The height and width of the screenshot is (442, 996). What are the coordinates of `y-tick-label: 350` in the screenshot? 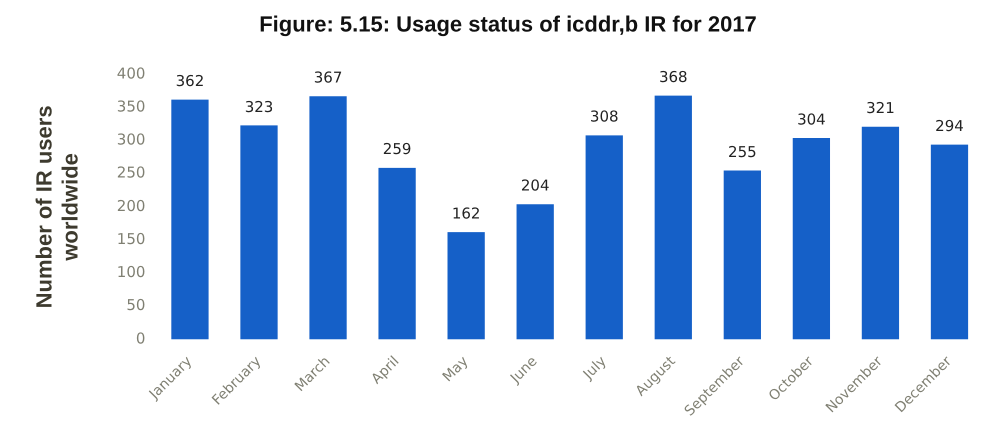 It's located at (131, 106).